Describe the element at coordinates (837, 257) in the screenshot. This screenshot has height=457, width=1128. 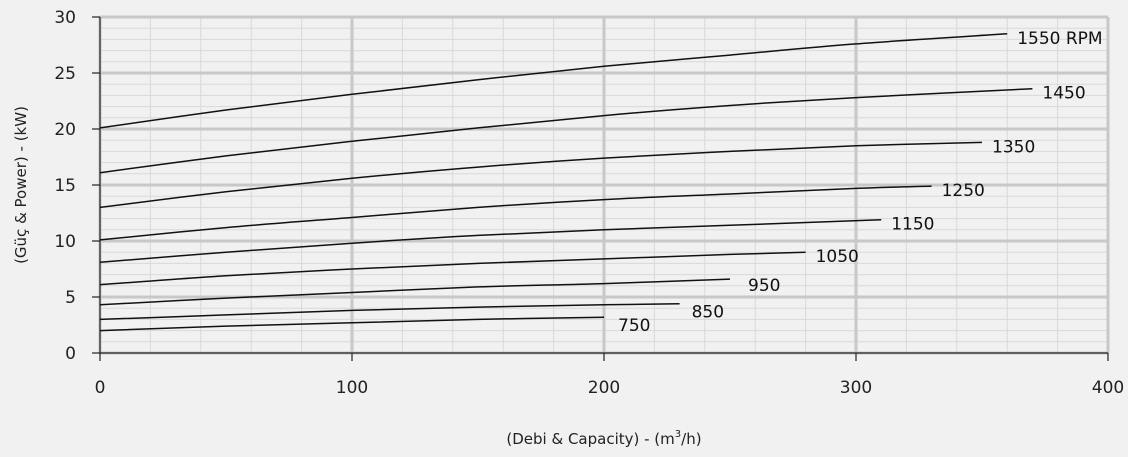
I see `curve-label-1050: 1050` at that location.